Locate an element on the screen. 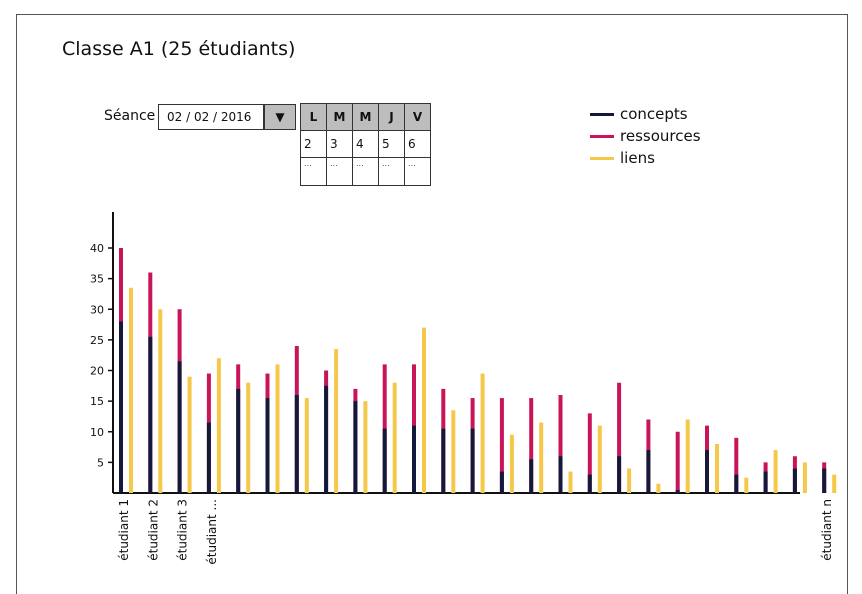  y-tick-label: 35 is located at coordinates (97, 279).